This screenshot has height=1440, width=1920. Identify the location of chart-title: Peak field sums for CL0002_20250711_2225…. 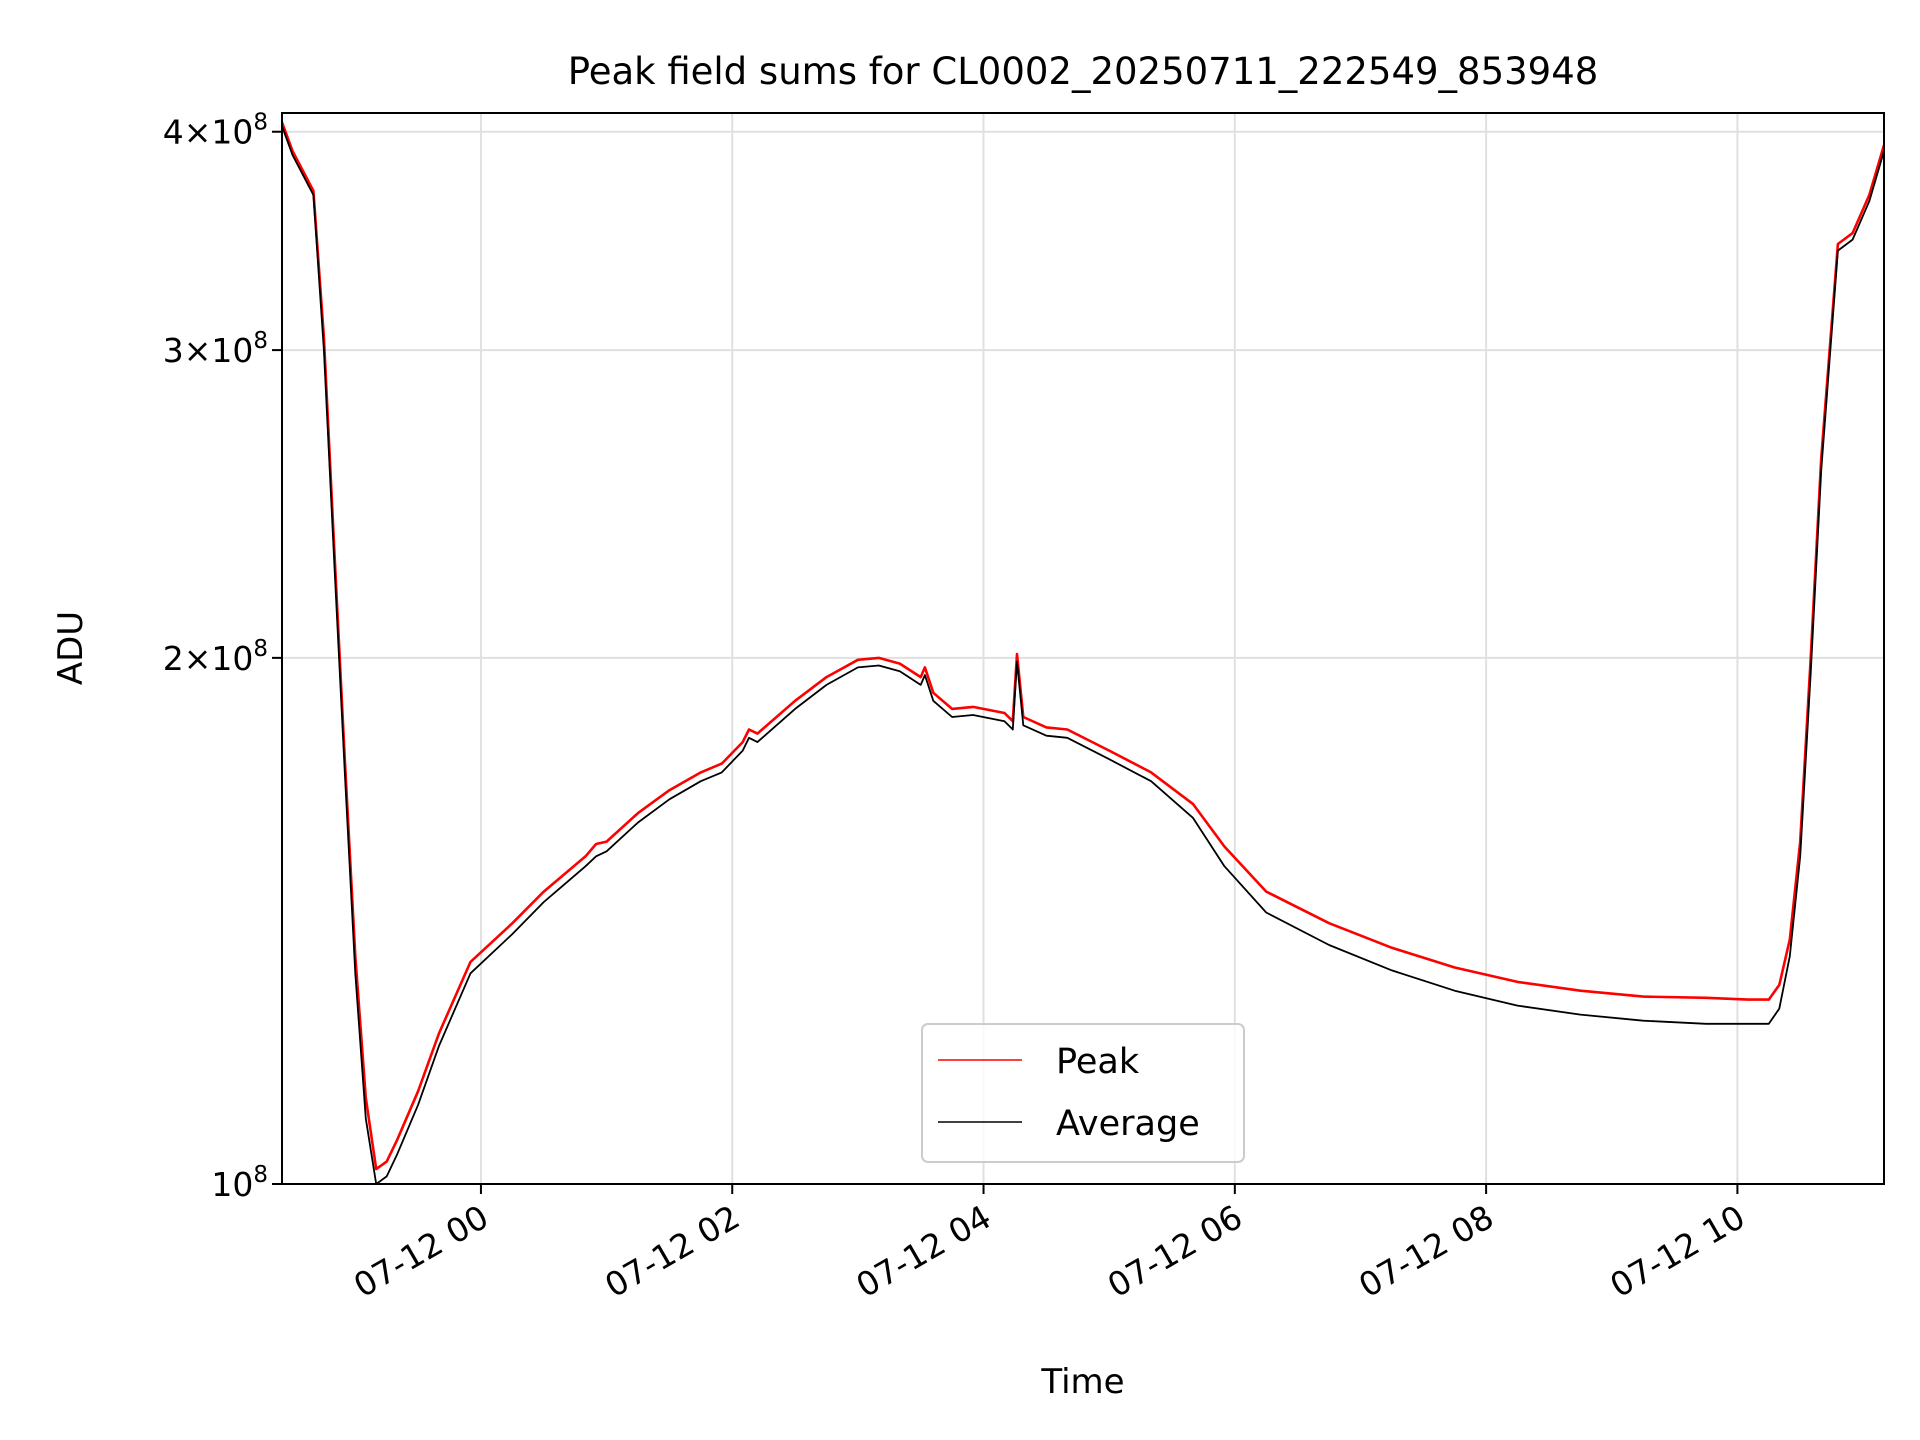
(1083, 71).